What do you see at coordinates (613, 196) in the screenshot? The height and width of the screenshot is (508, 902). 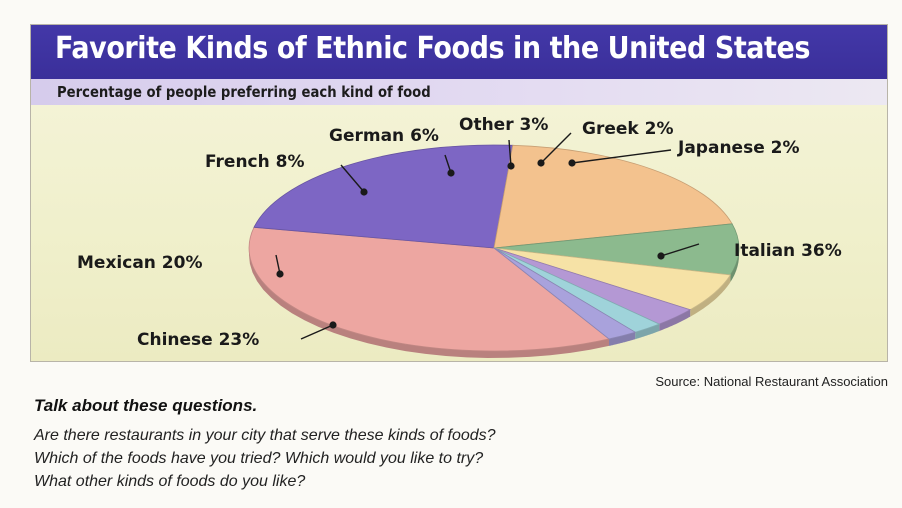 I see `pie-slice-mexican` at bounding box center [613, 196].